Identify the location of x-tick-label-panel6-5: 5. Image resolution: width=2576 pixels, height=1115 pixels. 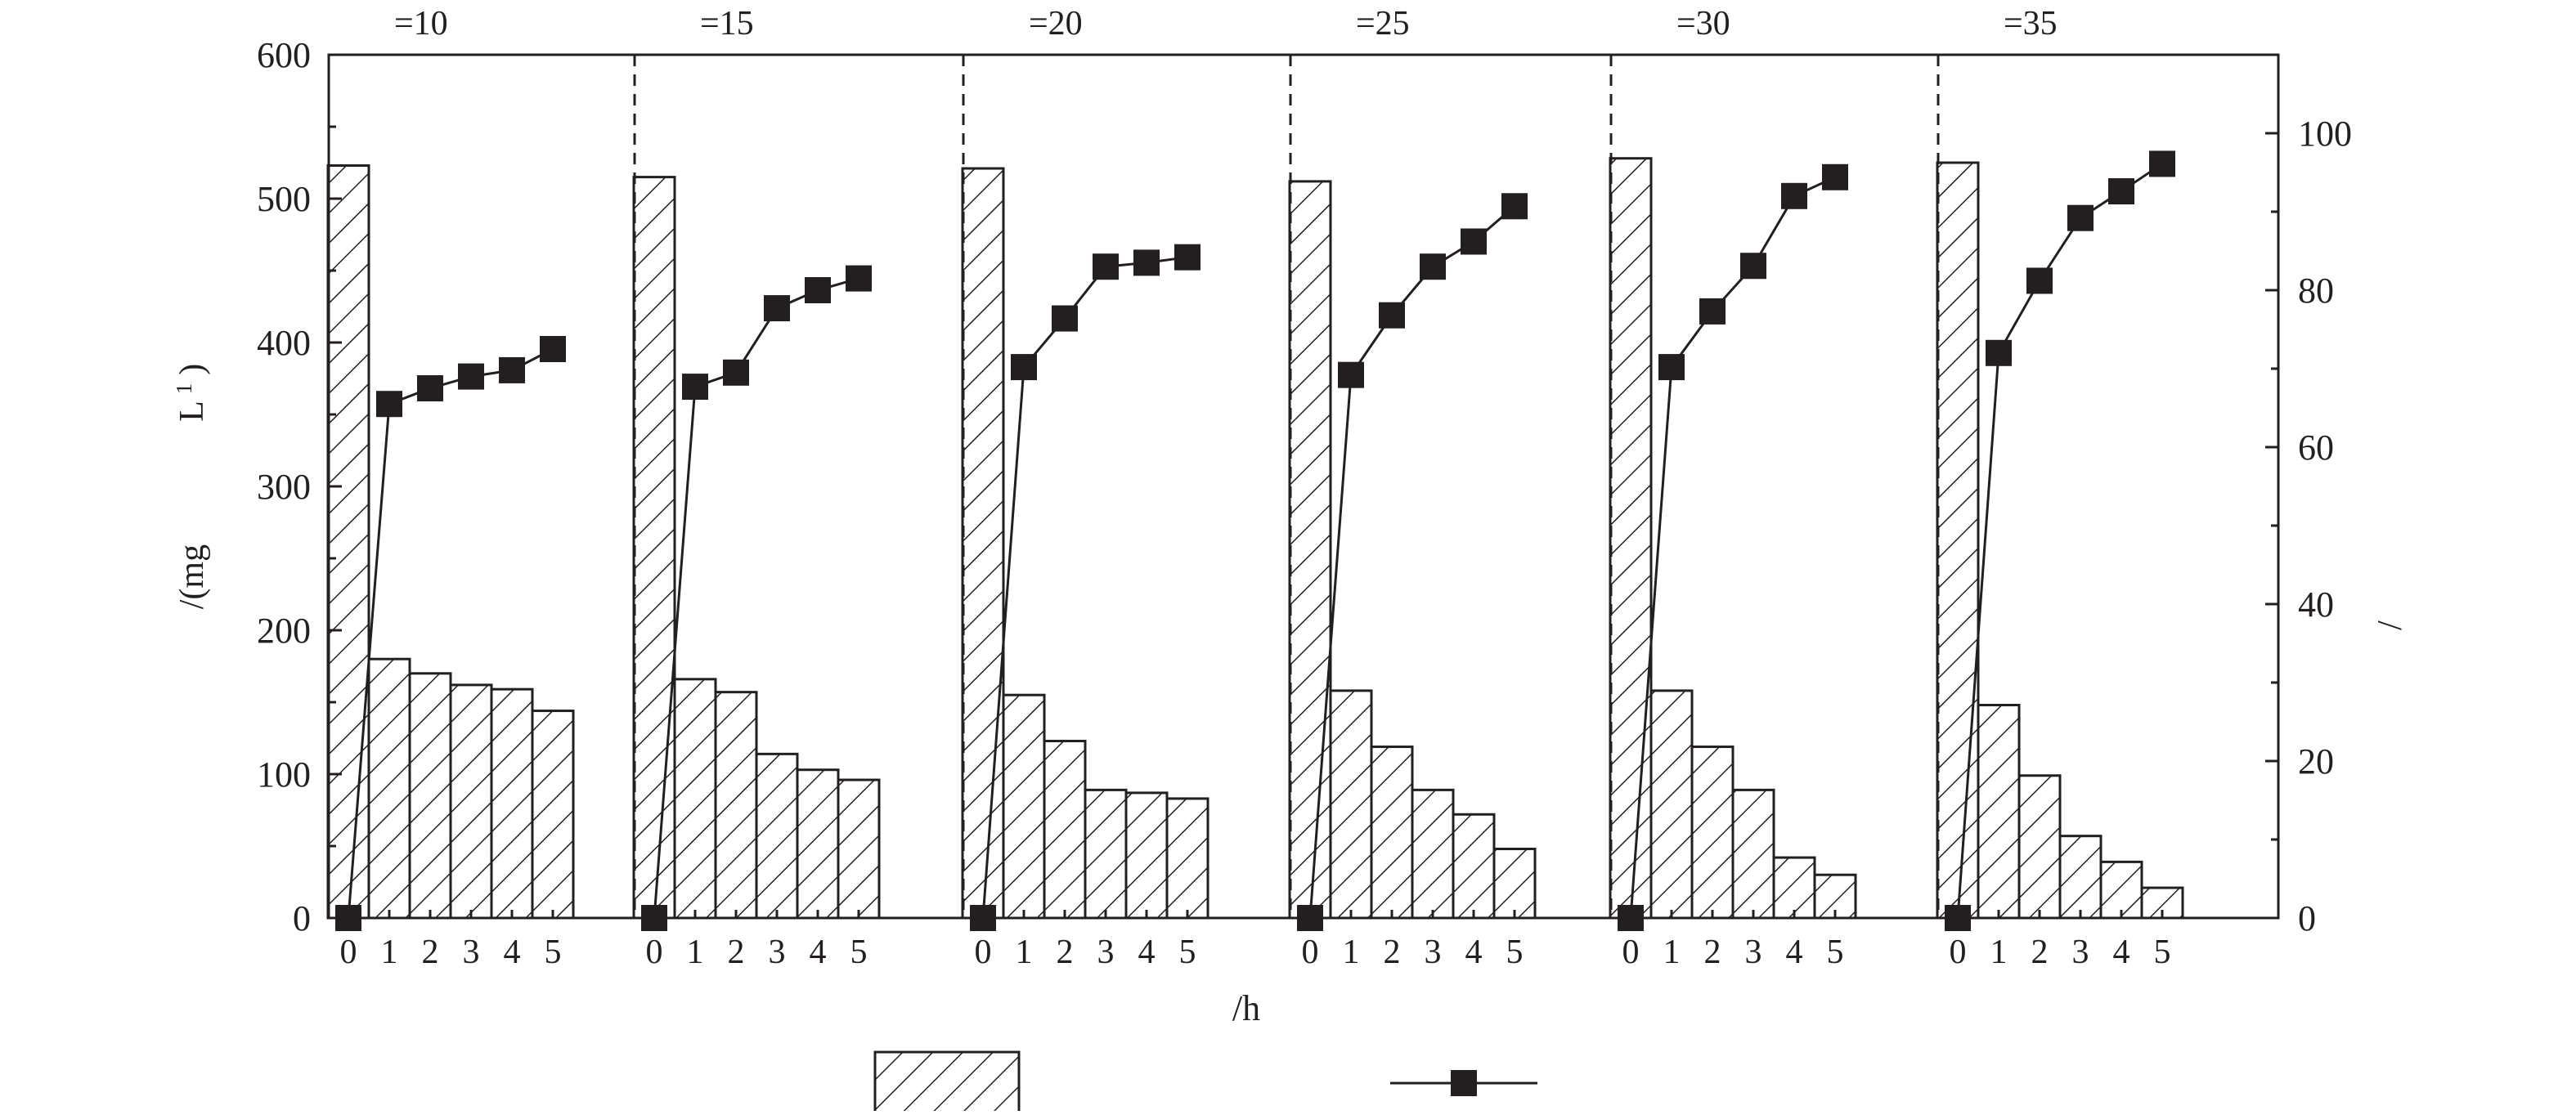
(2162, 952).